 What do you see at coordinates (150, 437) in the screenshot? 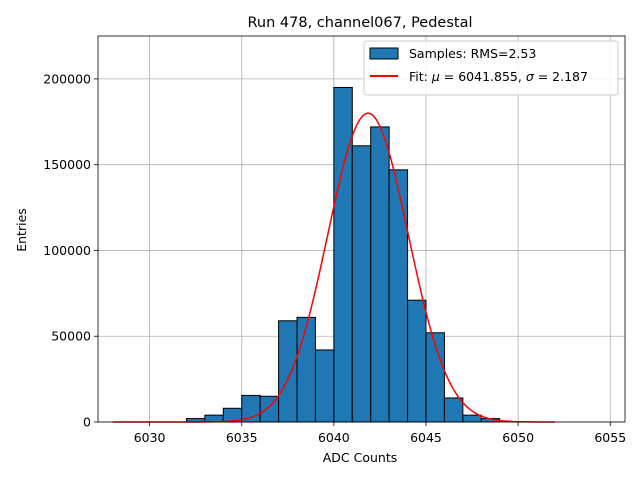
I see `x-tick-label: 6030` at bounding box center [150, 437].